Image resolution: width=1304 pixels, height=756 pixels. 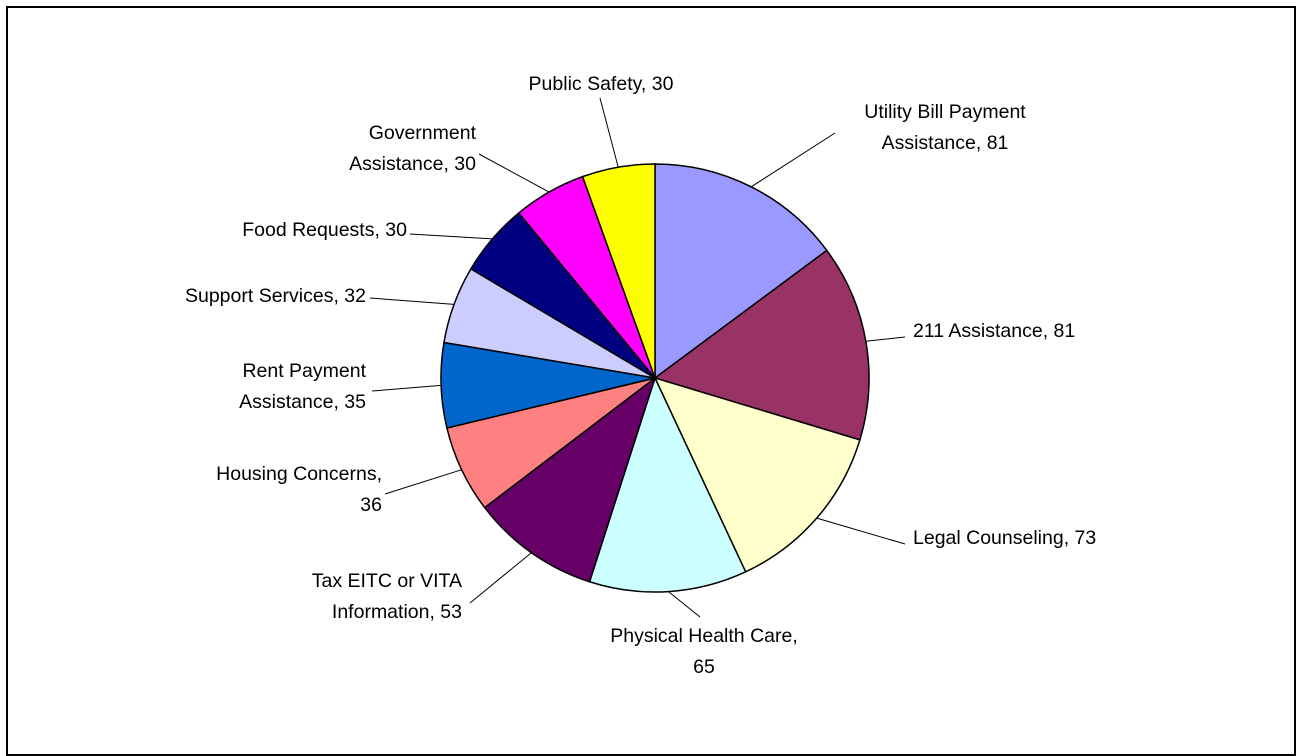 What do you see at coordinates (387, 581) in the screenshot?
I see `slice-label-line: Tax EITC or VITA` at bounding box center [387, 581].